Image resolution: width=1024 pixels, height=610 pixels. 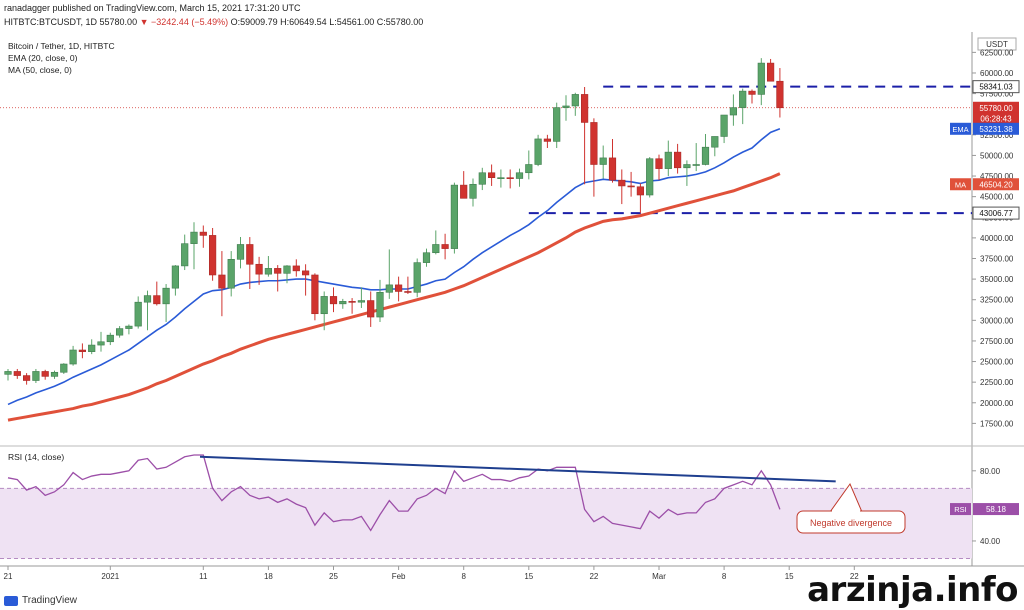 I want to click on change-arrow-icon: ▼, so click(x=144, y=22).